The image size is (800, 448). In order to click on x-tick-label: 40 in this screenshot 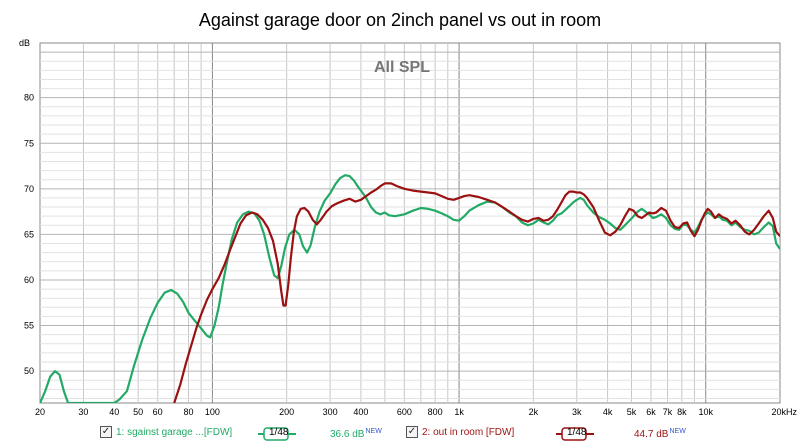, I will do `click(114, 412)`.